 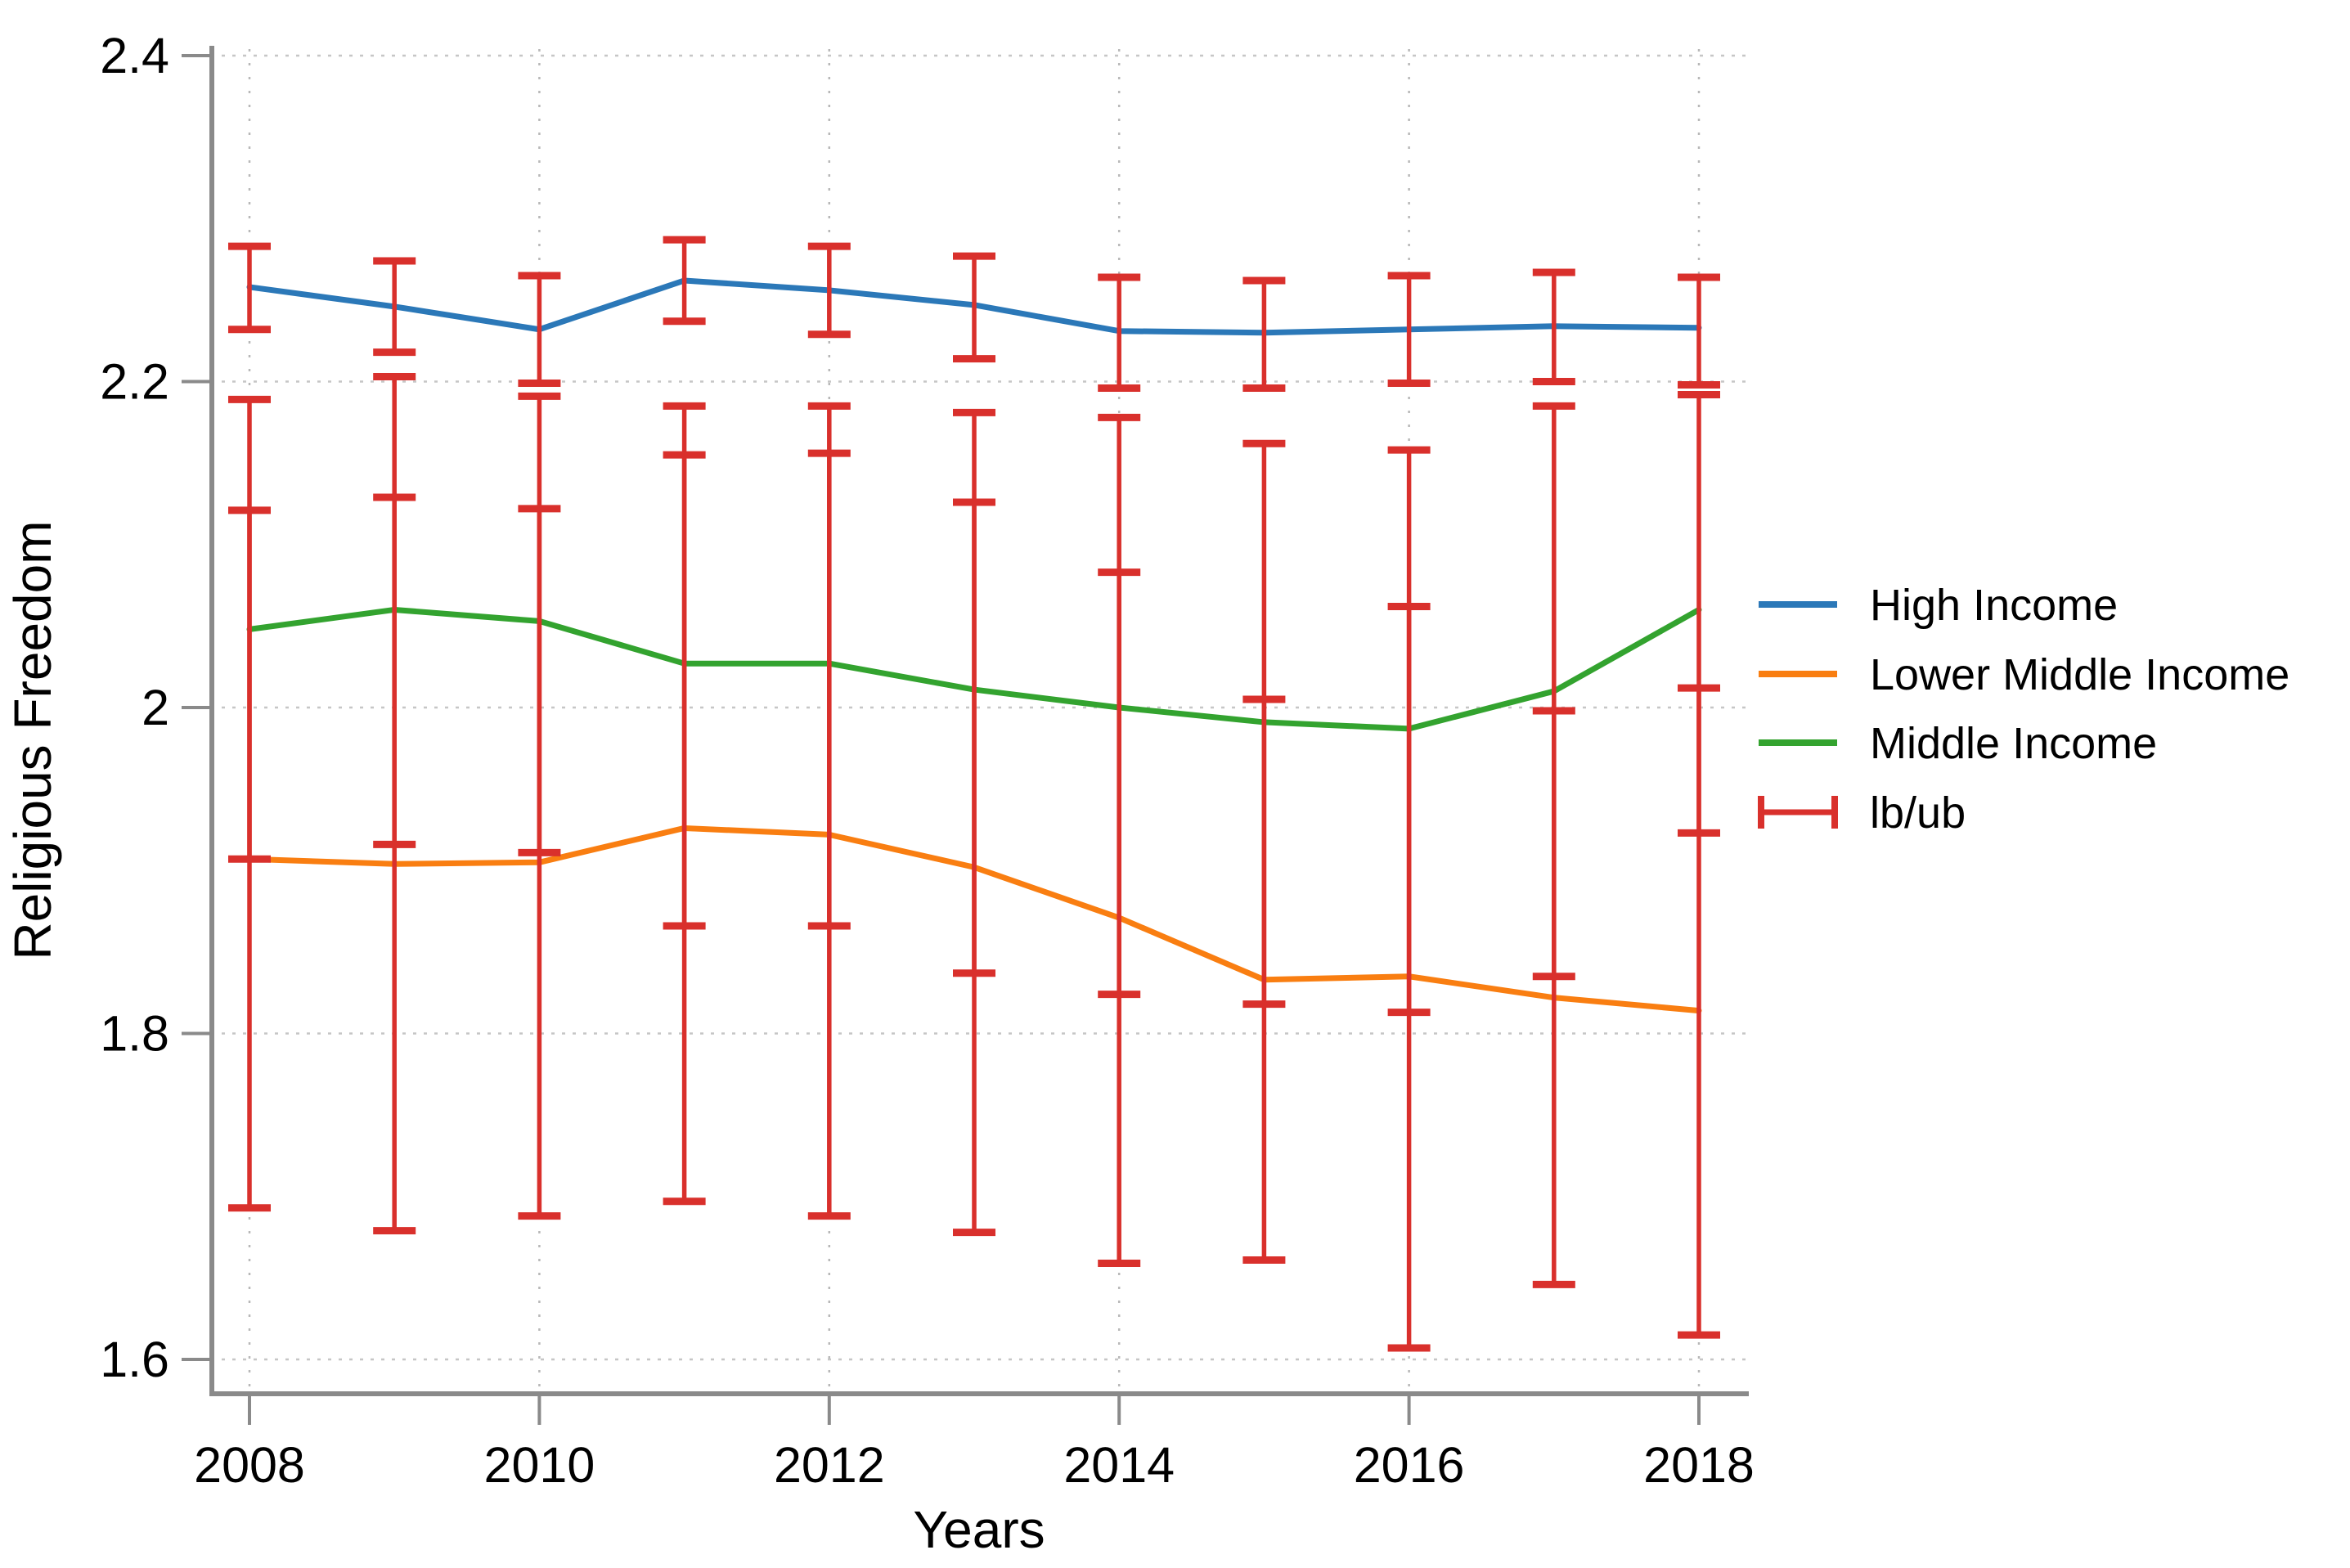 I want to click on error-bar-high-income-2009, so click(x=394, y=307).